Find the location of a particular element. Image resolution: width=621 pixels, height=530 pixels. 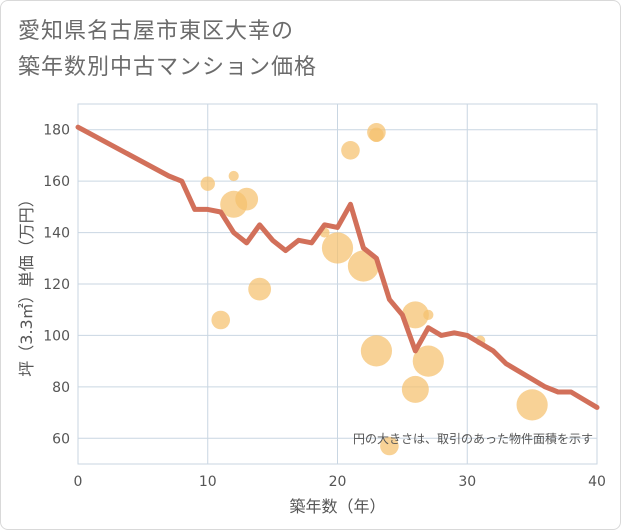

y-tick-labels: 60 80 100 120 140 160 180 is located at coordinates (56, 285).